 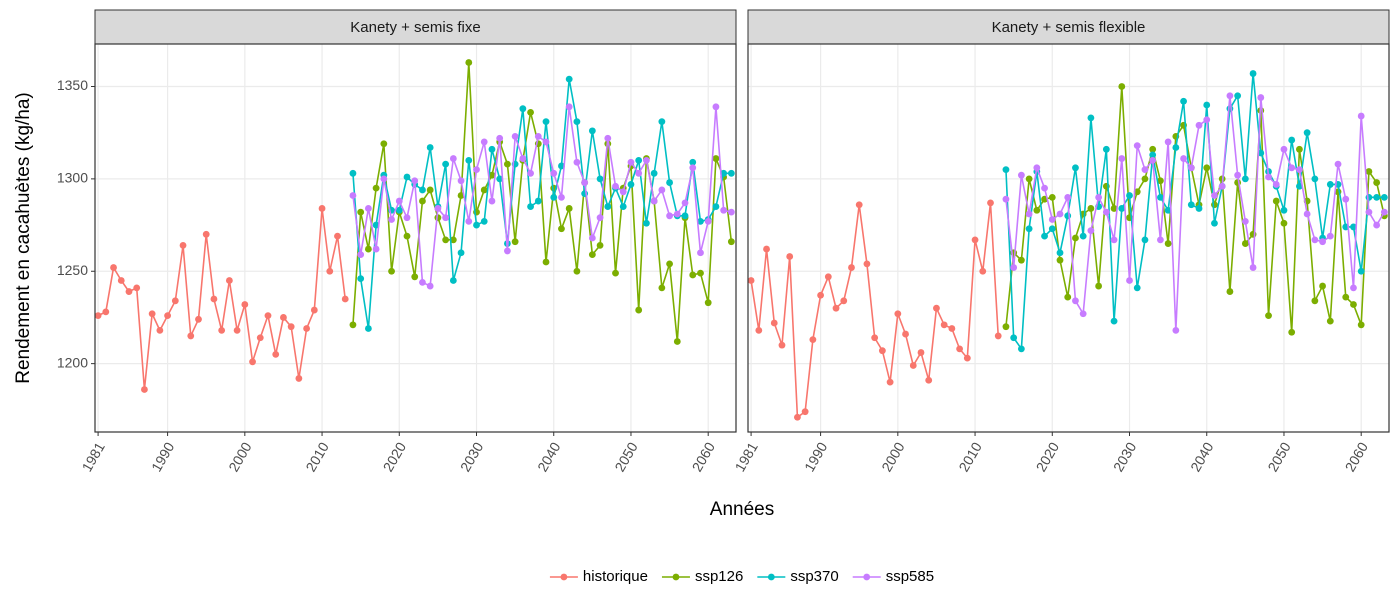 I want to click on legend-swatch-point, so click(x=771, y=577).